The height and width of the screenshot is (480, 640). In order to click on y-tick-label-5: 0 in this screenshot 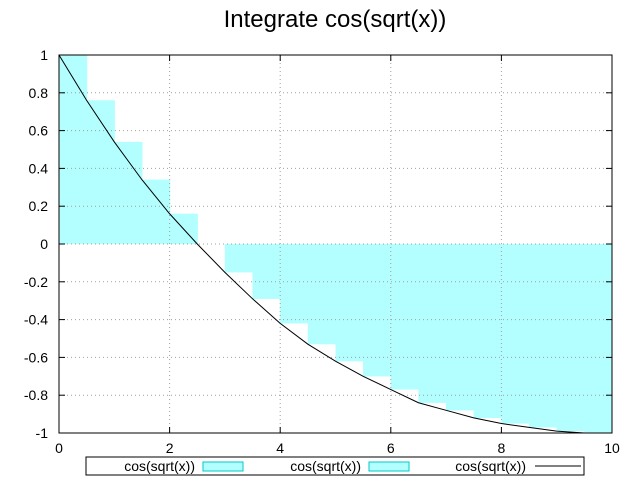, I will do `click(44, 244)`.